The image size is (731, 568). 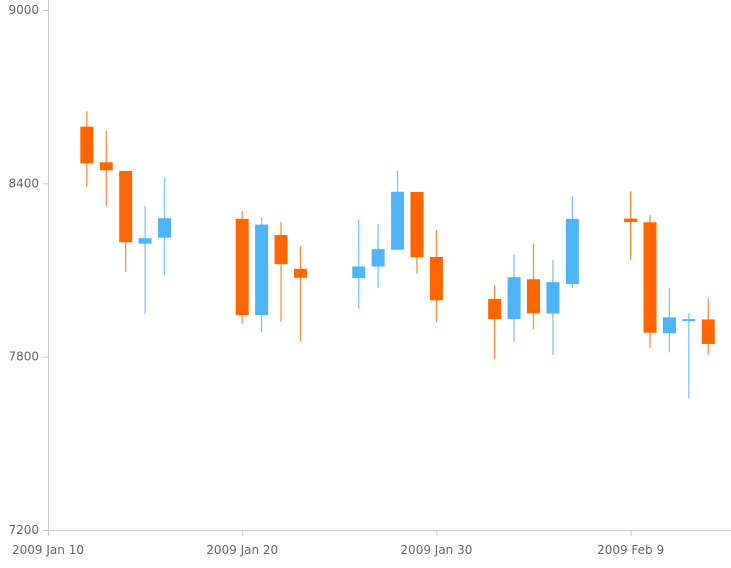 What do you see at coordinates (23, 357) in the screenshot?
I see `y-tick-label: 7800` at bounding box center [23, 357].